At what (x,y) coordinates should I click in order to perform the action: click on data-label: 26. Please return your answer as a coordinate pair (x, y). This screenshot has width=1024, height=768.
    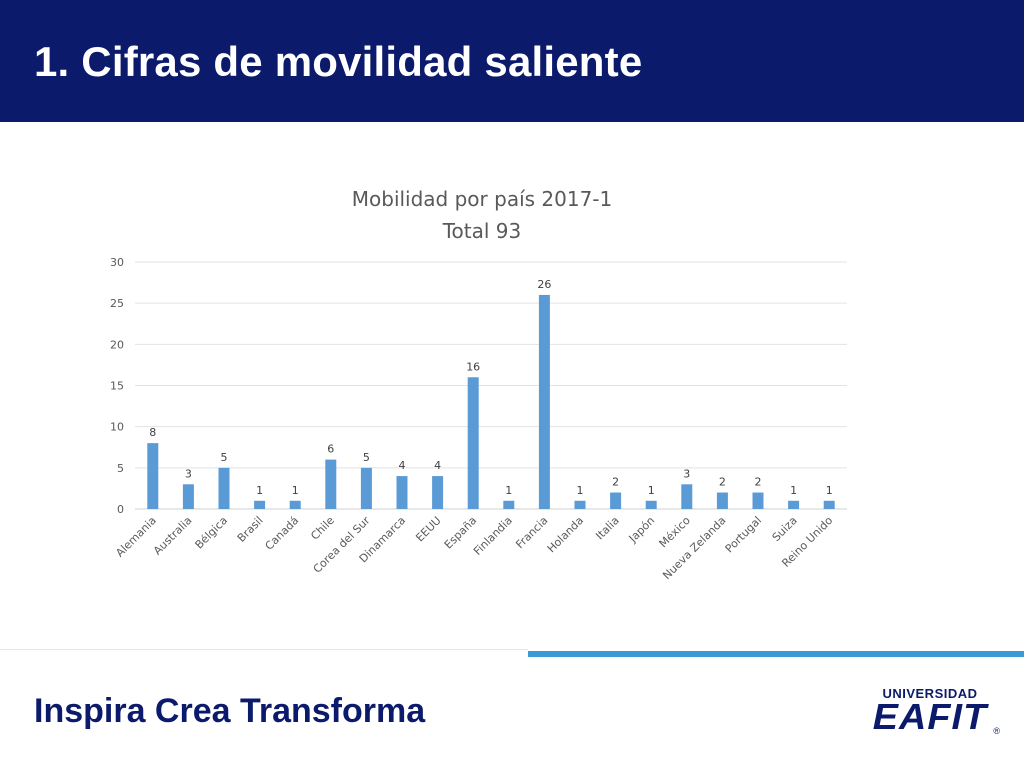
    Looking at the image, I should click on (544, 284).